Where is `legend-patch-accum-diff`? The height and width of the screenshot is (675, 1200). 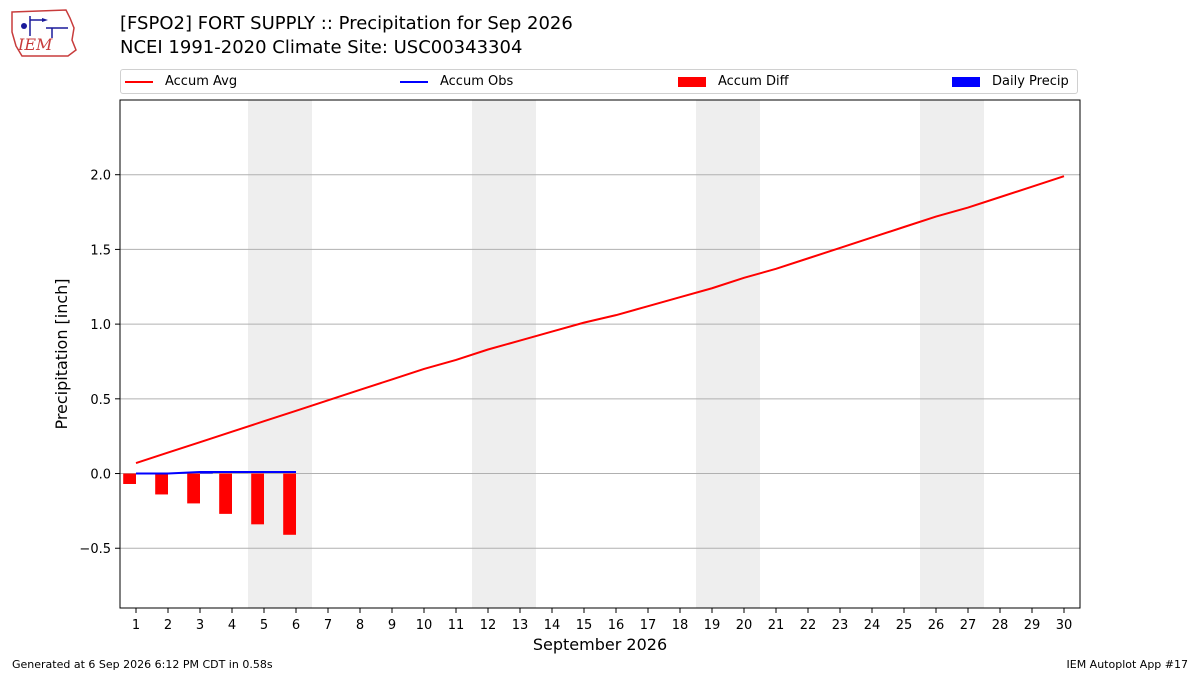 legend-patch-accum-diff is located at coordinates (692, 81).